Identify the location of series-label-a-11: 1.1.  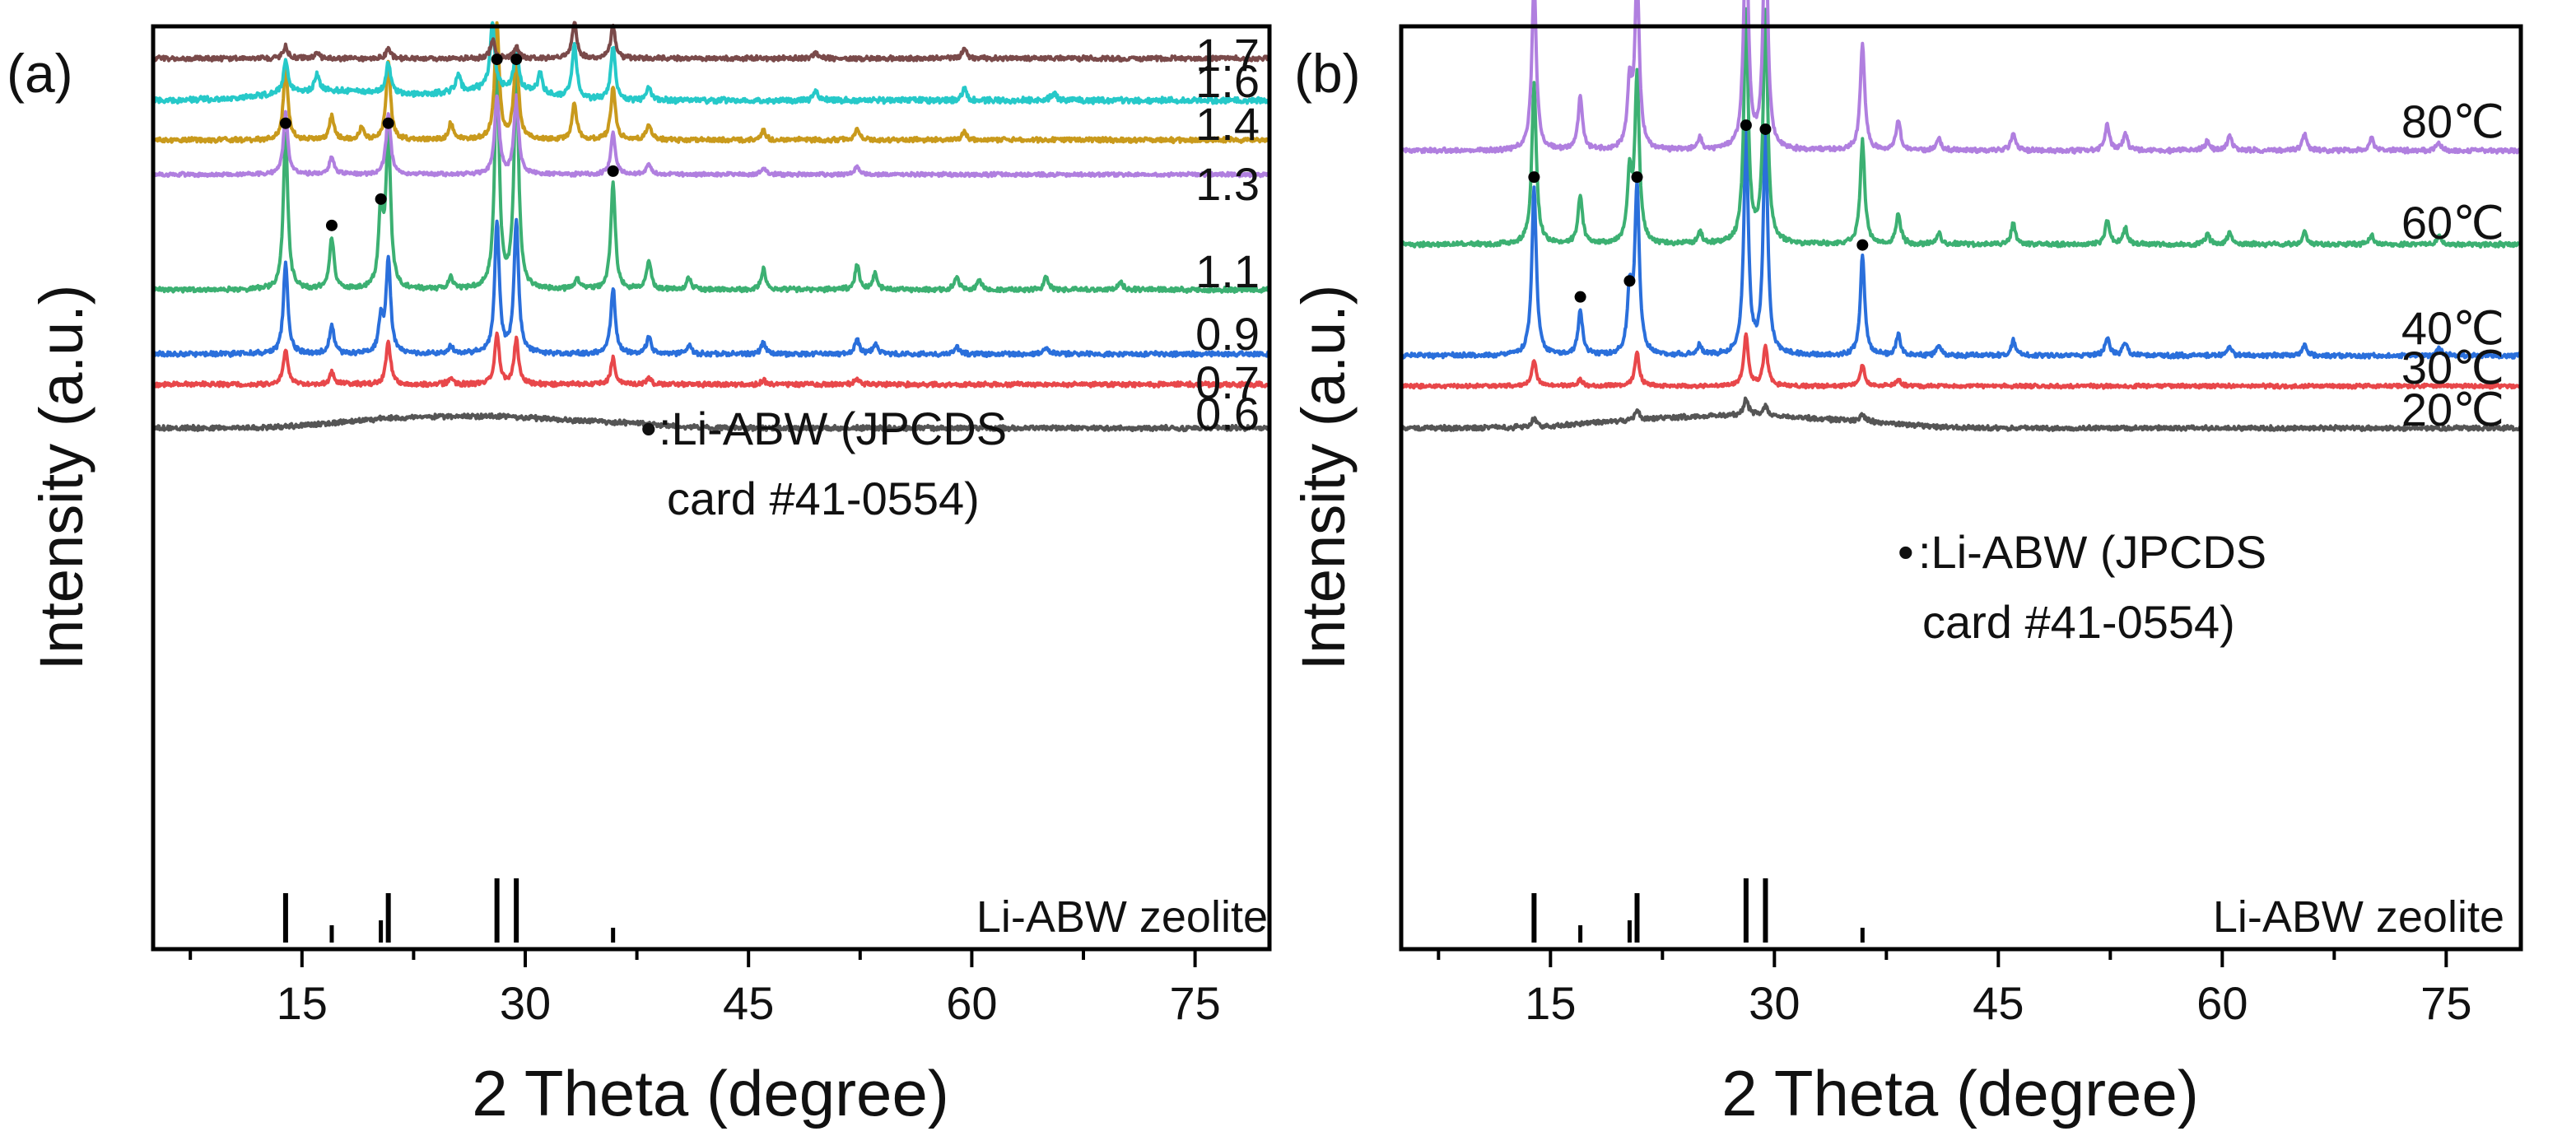
(1227, 271).